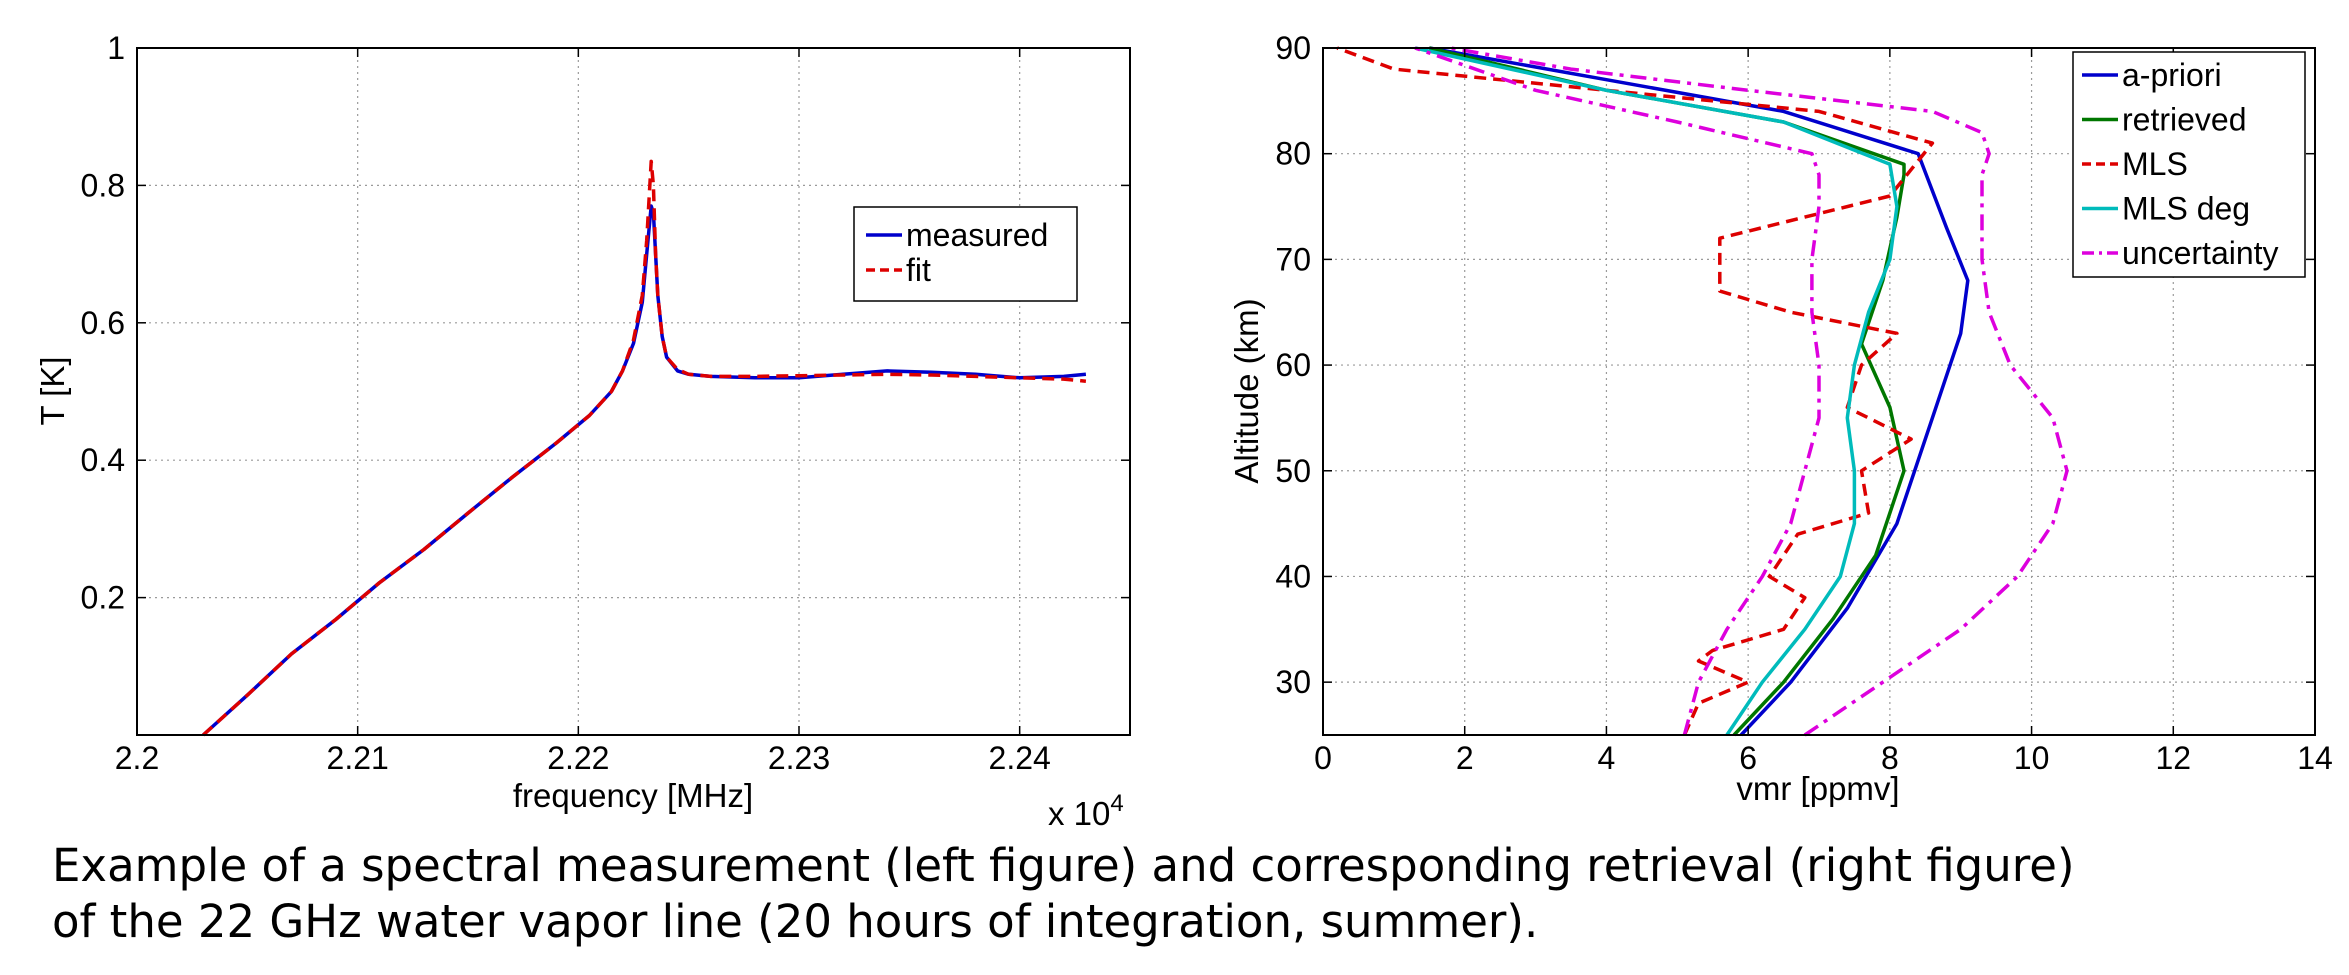 The width and height of the screenshot is (2349, 975). Describe the element at coordinates (977, 235) in the screenshot. I see `legend-label: measured` at that location.